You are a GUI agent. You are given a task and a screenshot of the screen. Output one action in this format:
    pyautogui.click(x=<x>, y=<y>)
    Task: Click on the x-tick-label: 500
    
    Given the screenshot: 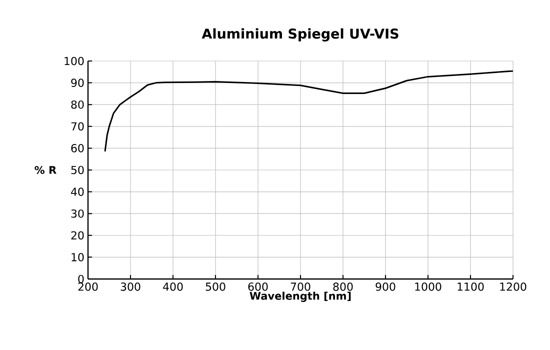 What is the action you would take?
    pyautogui.click(x=216, y=286)
    